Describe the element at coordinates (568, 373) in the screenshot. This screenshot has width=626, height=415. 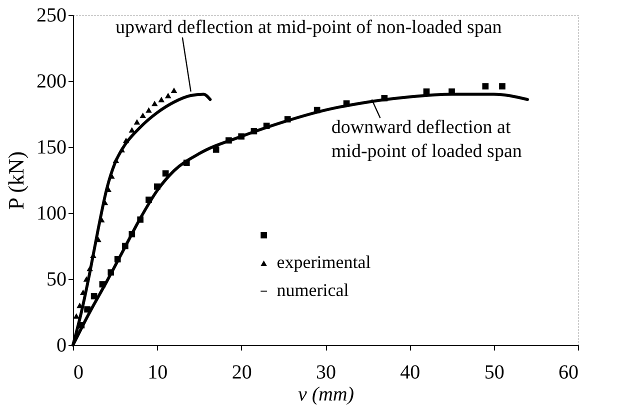
I see `x-tick-label: 60` at that location.